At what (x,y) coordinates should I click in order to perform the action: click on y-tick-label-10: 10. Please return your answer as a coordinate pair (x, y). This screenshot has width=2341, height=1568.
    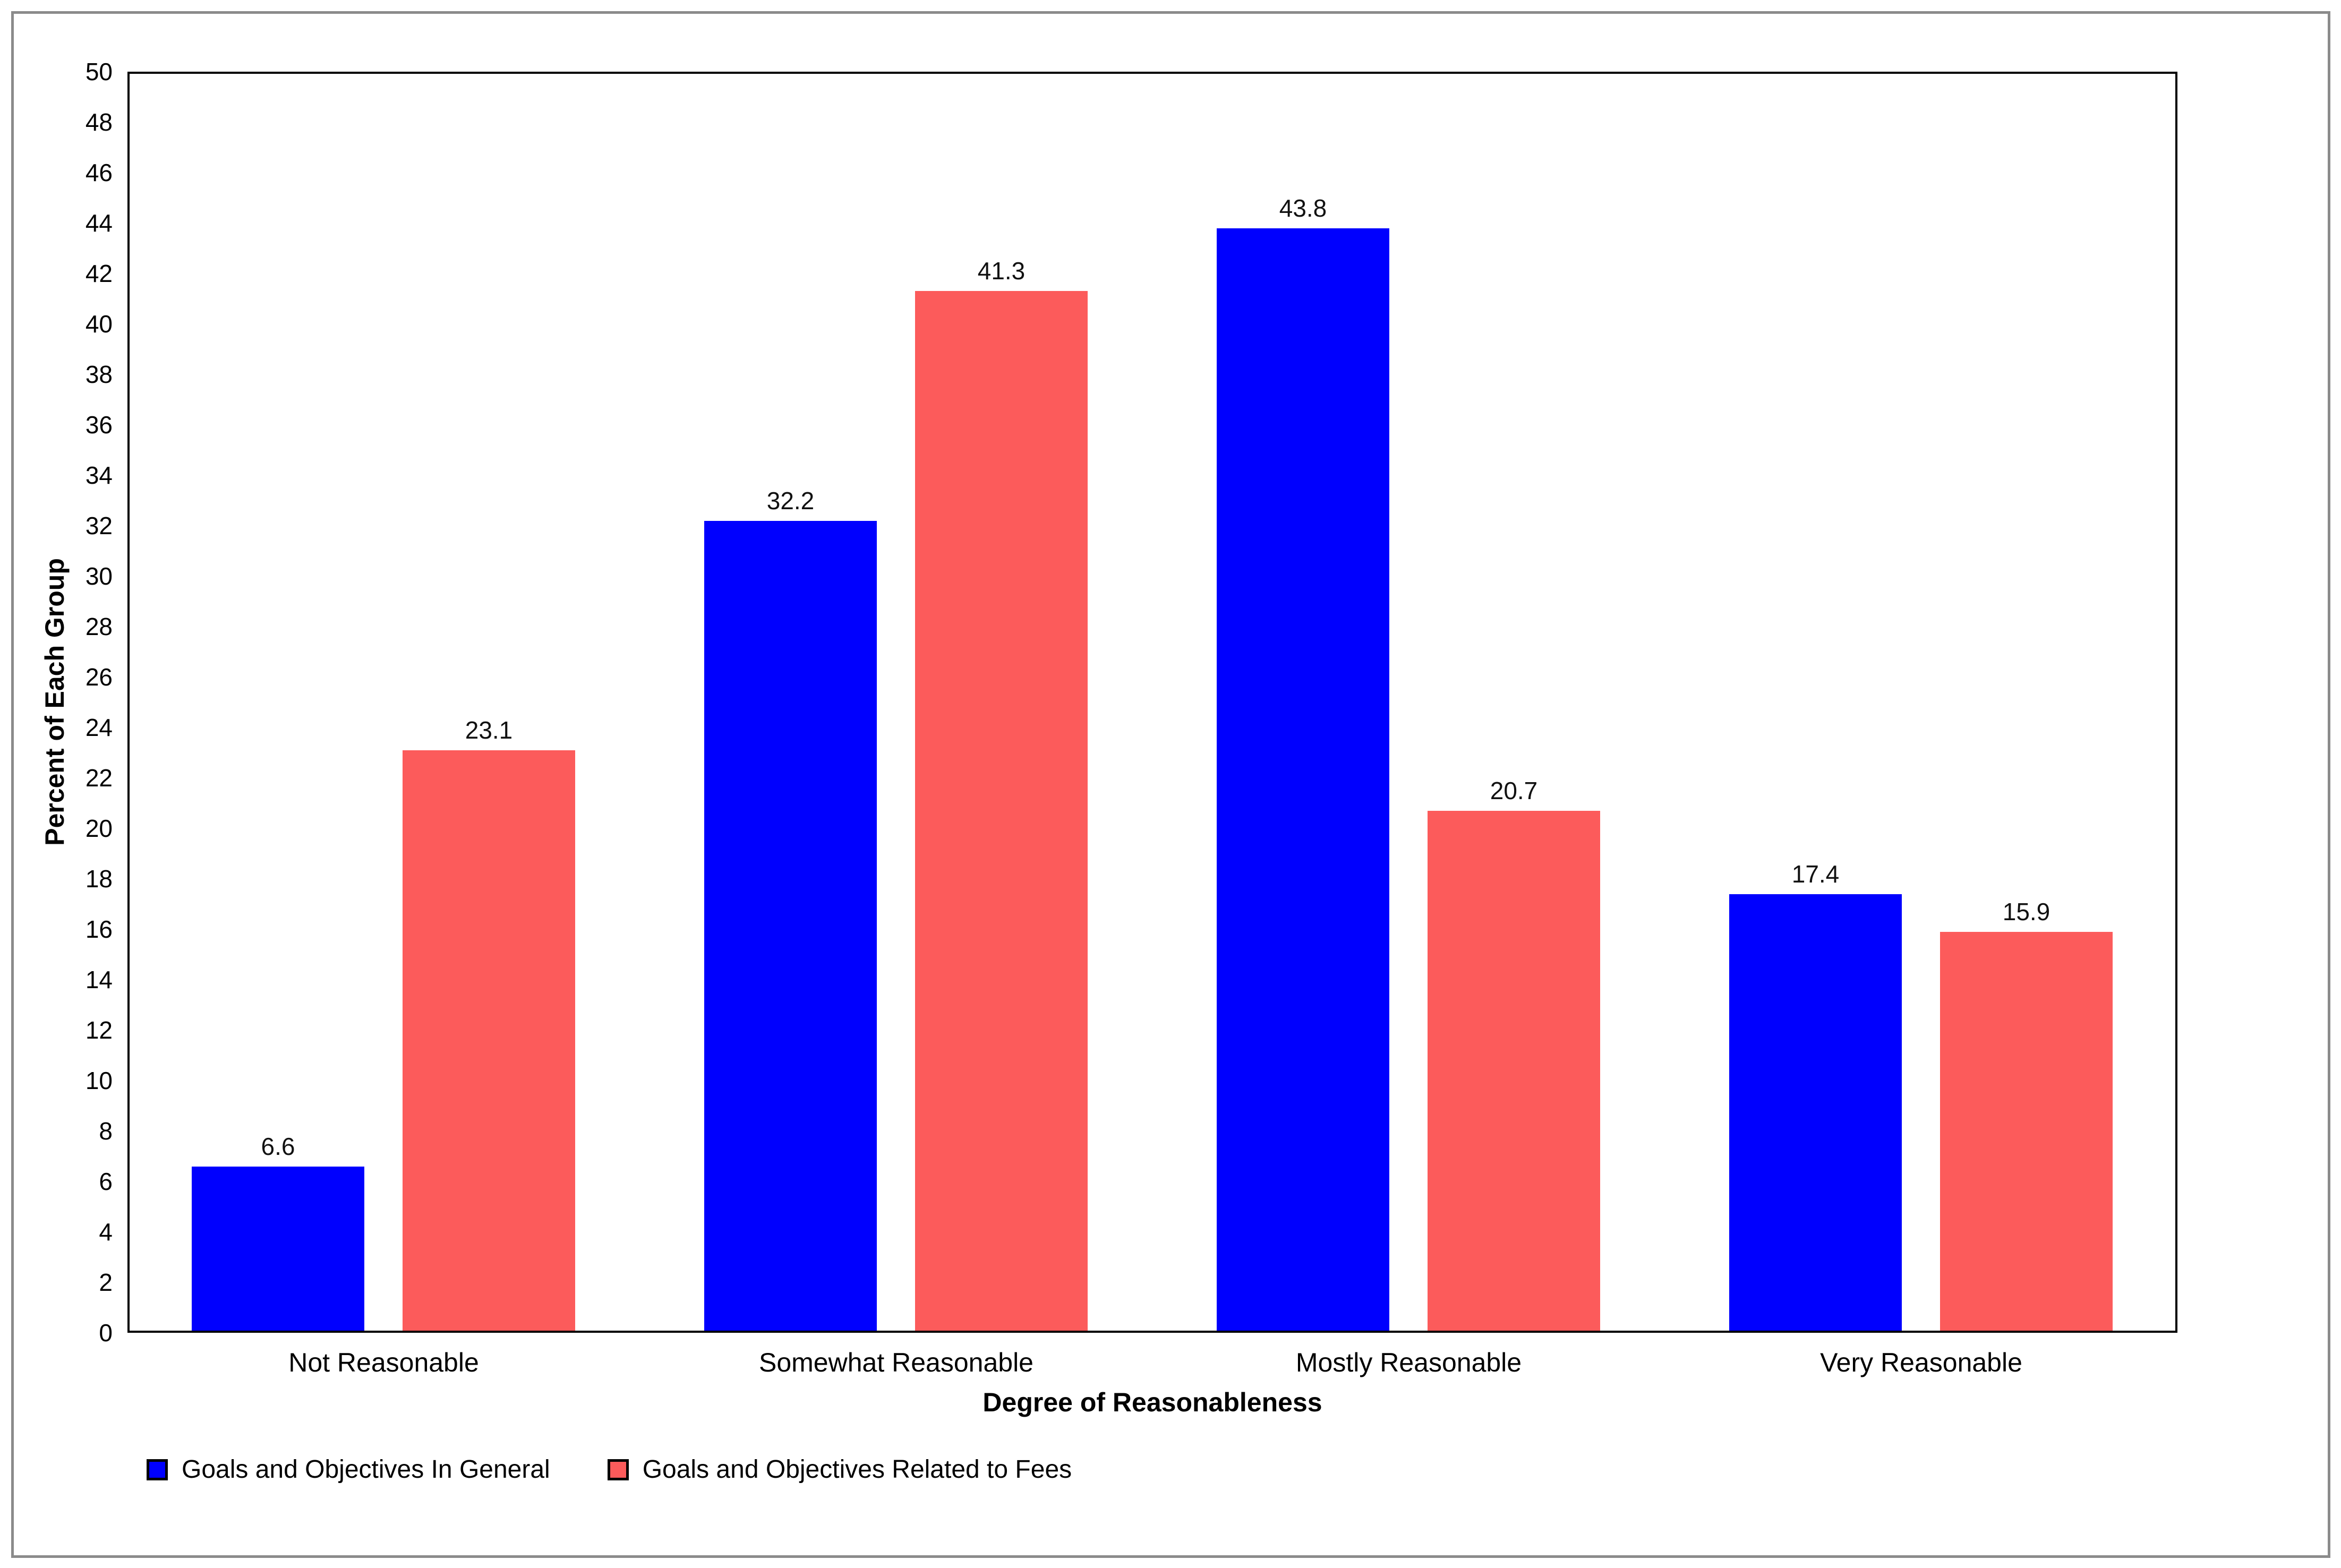
    Looking at the image, I should click on (99, 1080).